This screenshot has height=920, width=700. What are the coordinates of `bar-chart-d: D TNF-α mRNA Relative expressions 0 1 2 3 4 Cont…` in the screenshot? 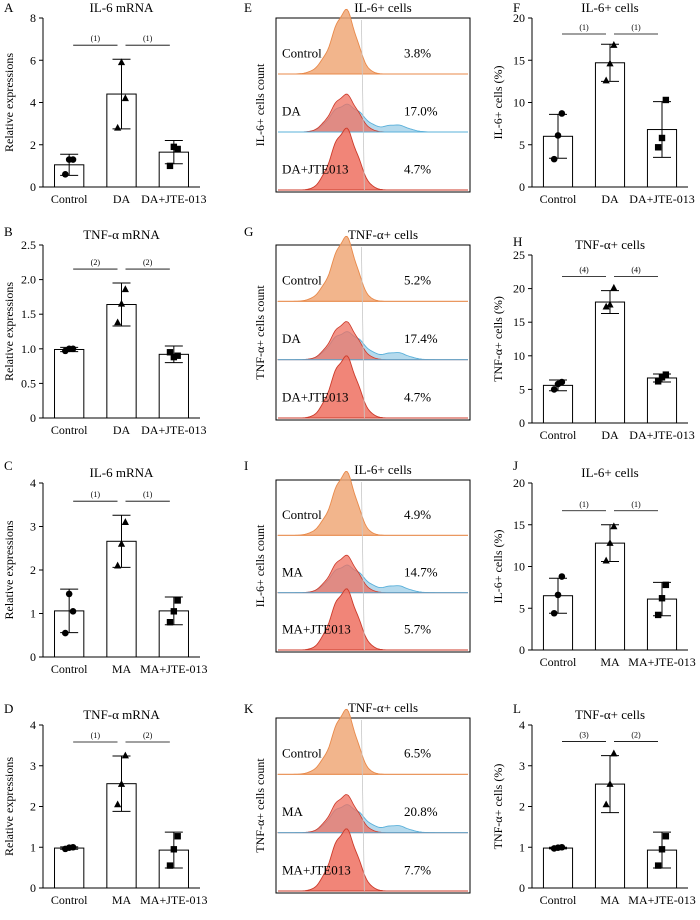 It's located at (105, 804).